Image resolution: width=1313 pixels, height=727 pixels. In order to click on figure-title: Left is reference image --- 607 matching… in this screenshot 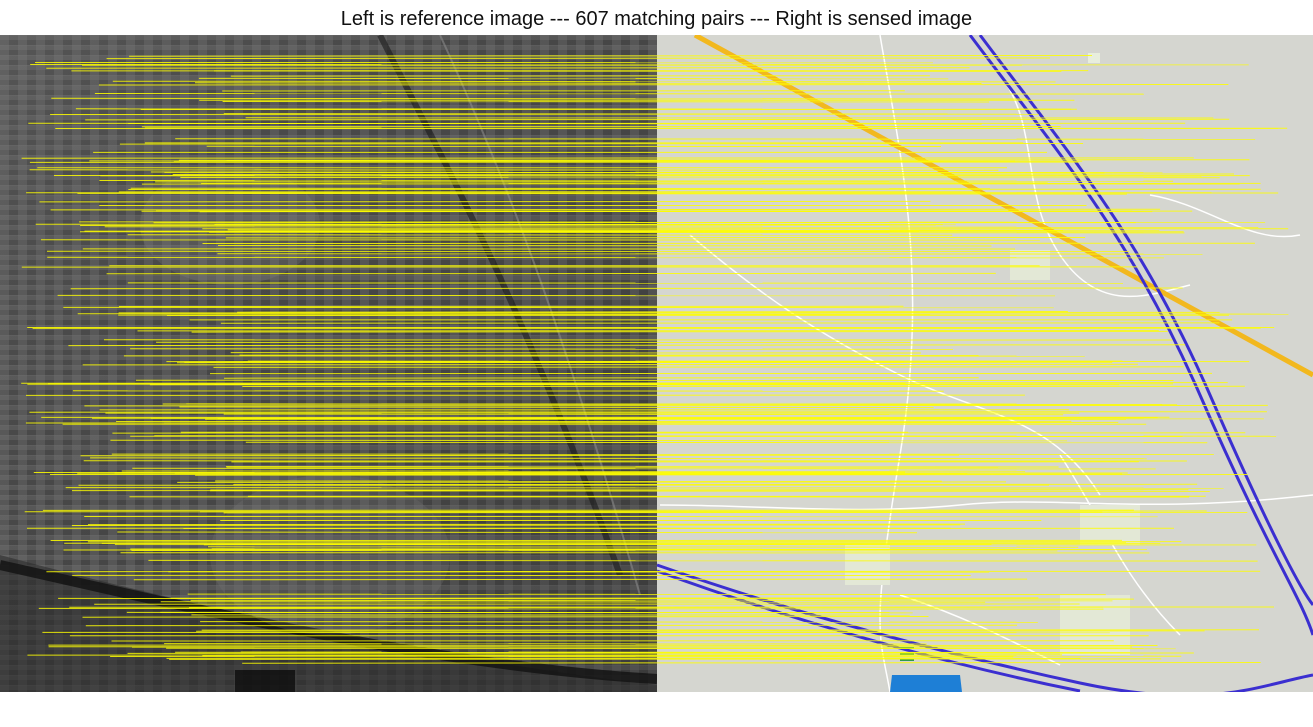, I will do `click(656, 19)`.